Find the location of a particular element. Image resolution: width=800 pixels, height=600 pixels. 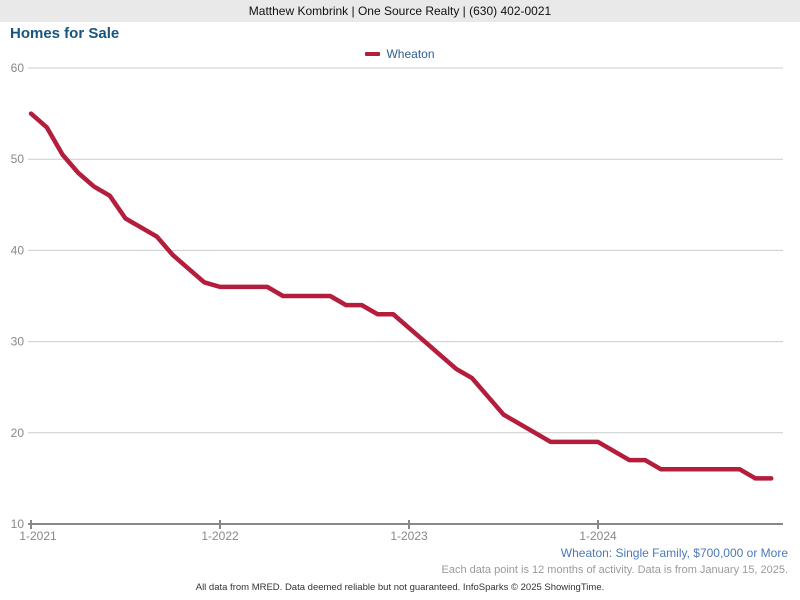

y-tick-label: 60 is located at coordinates (18, 68).